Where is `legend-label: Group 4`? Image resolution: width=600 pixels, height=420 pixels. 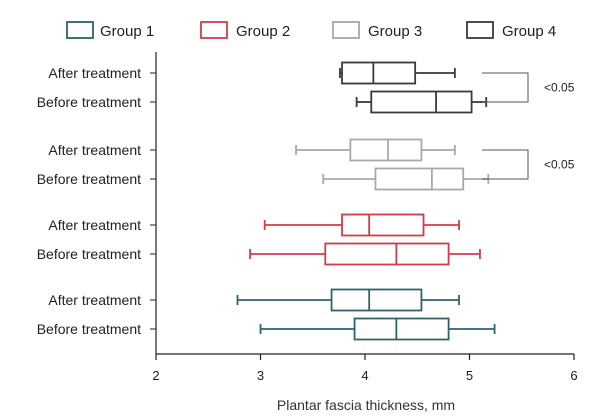
legend-label: Group 4 is located at coordinates (529, 31).